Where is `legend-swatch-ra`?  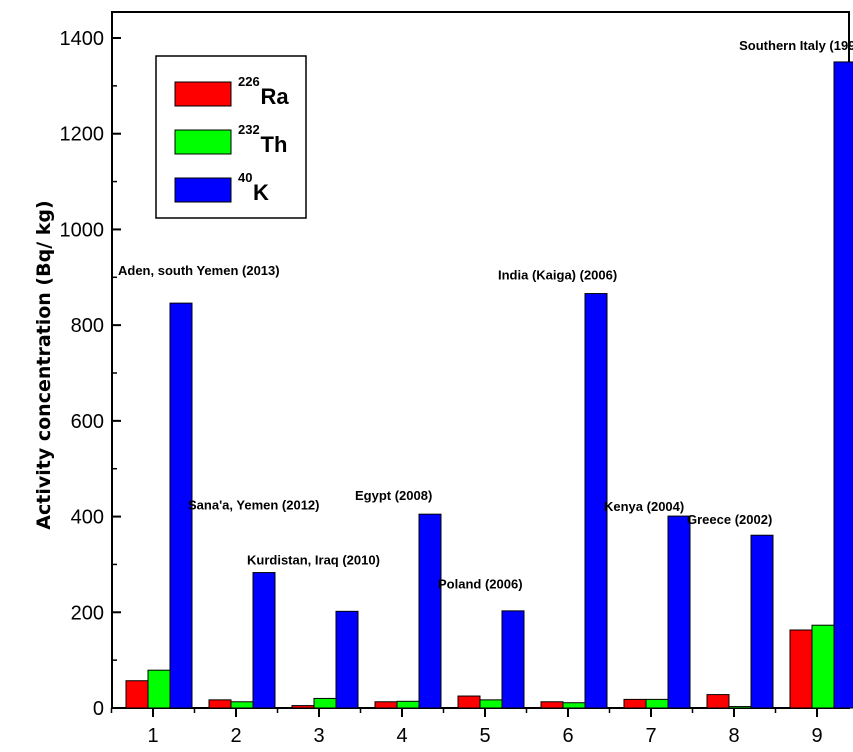
legend-swatch-ra is located at coordinates (203, 94).